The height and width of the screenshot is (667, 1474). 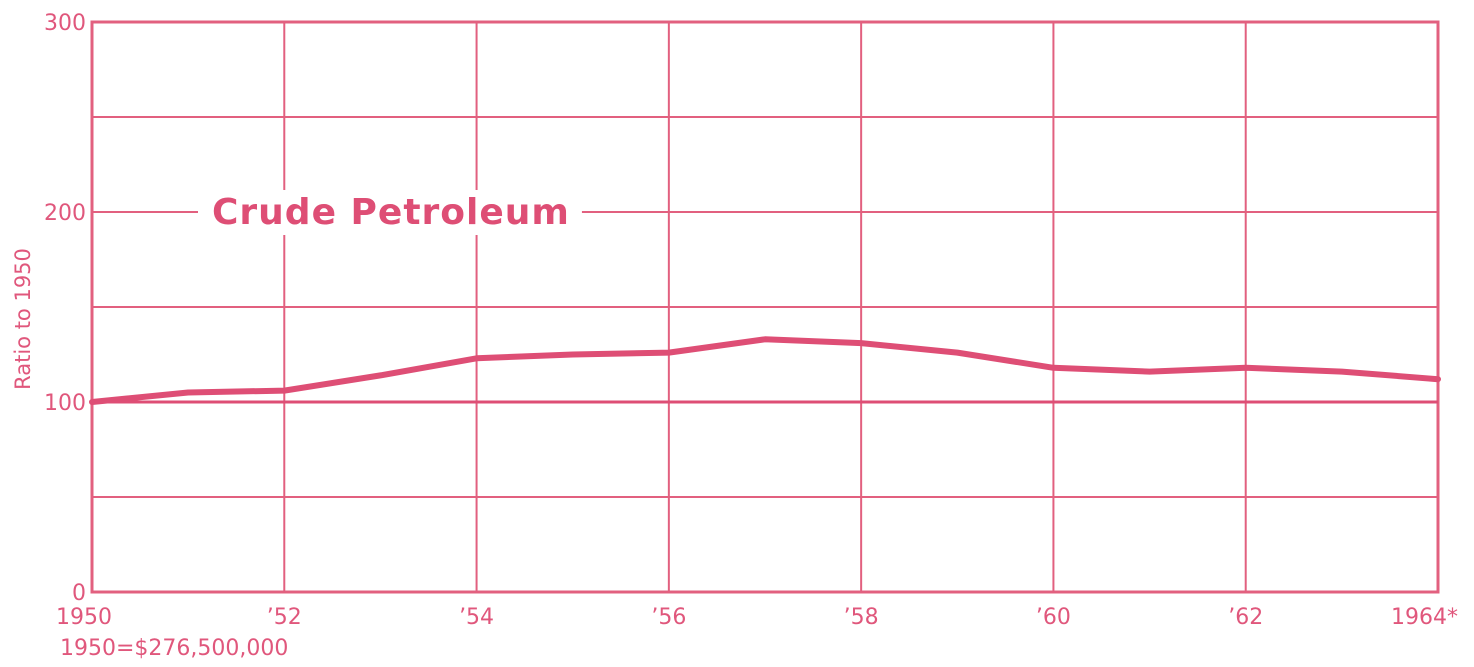 I want to click on y-tick-label: 0, so click(x=79, y=593).